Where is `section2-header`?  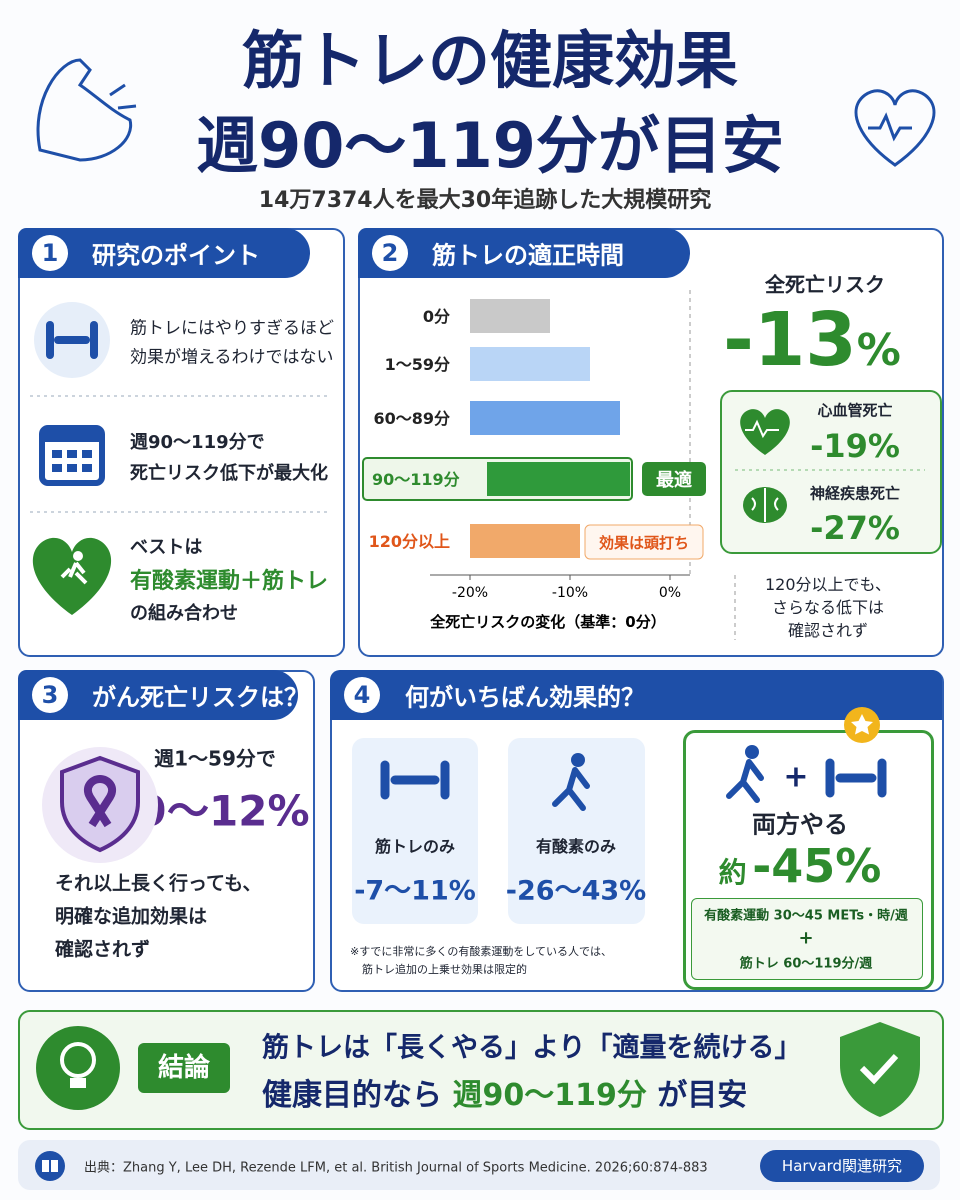
section2-header is located at coordinates (524, 253).